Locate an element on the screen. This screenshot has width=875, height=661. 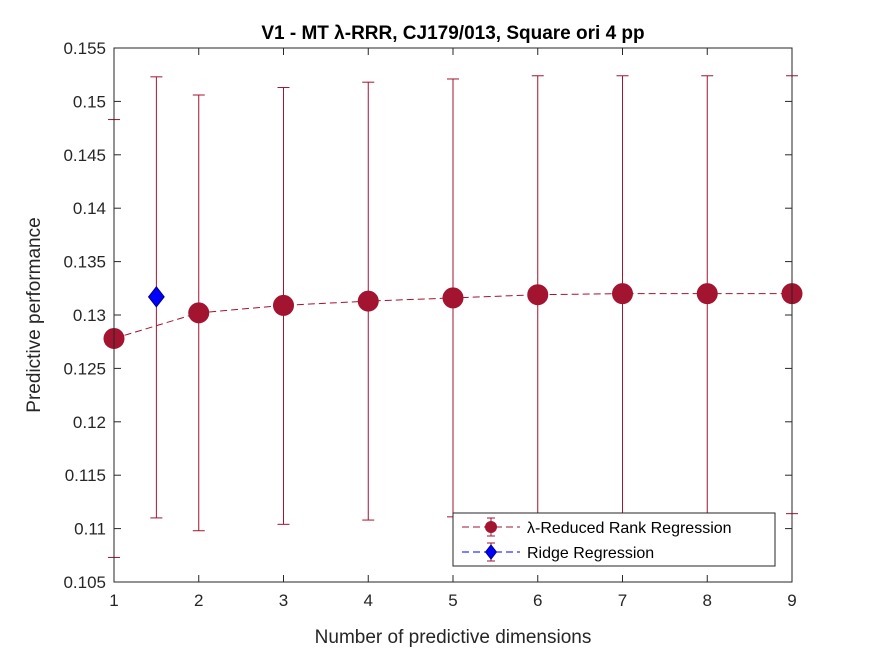
y-tick-label: 0.135 is located at coordinates (84, 262).